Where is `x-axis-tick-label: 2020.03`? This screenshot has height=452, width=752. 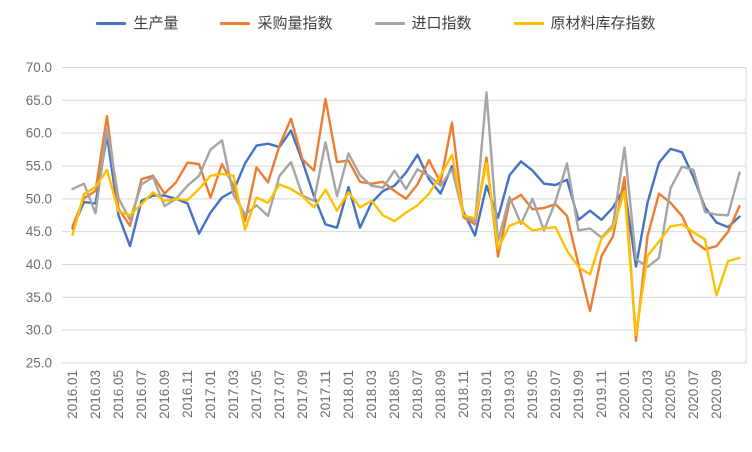 x-axis-tick-label: 2020.03 is located at coordinates (647, 394).